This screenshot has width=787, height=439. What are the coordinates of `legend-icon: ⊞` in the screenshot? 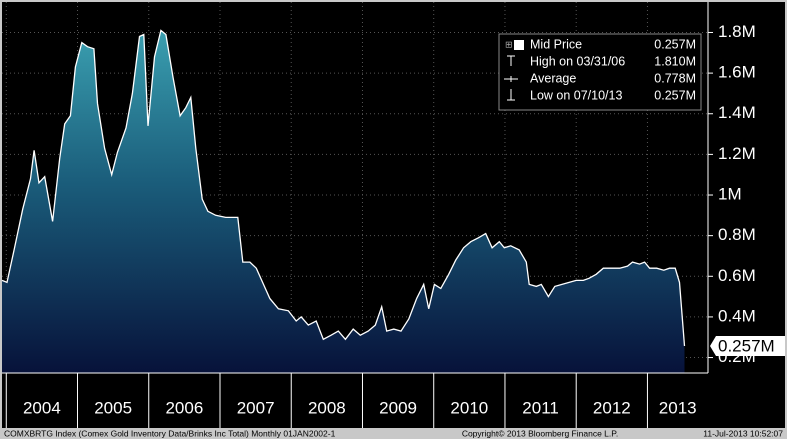 It's located at (509, 44).